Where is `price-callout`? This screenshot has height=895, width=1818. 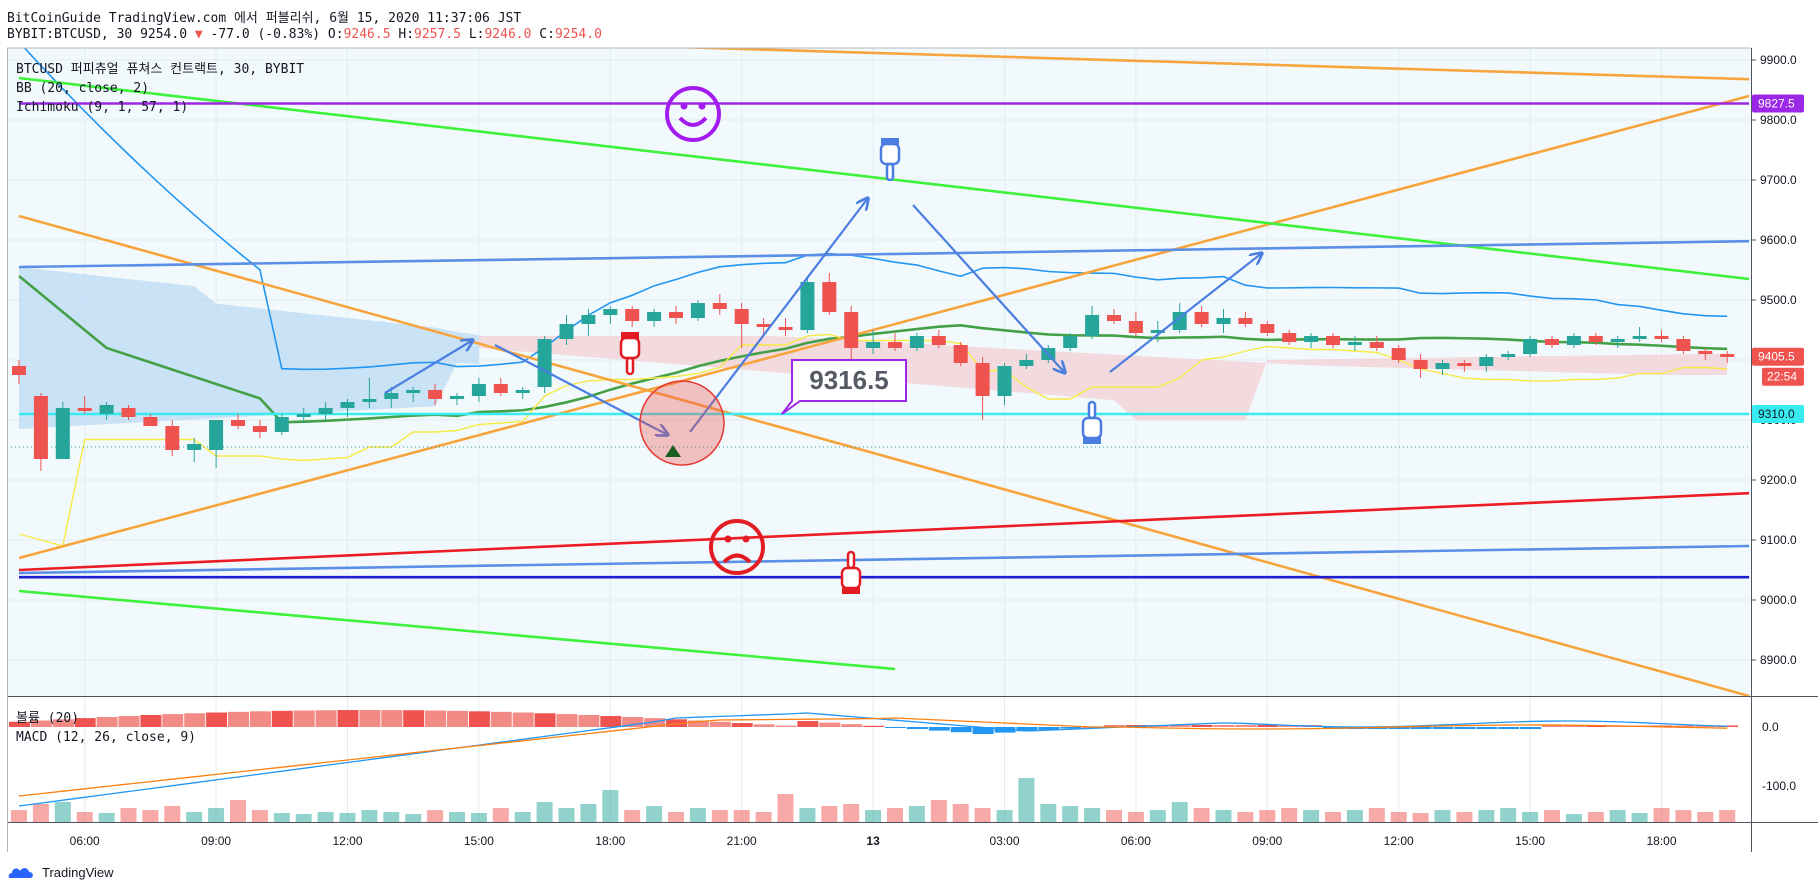
price-callout is located at coordinates (844, 387).